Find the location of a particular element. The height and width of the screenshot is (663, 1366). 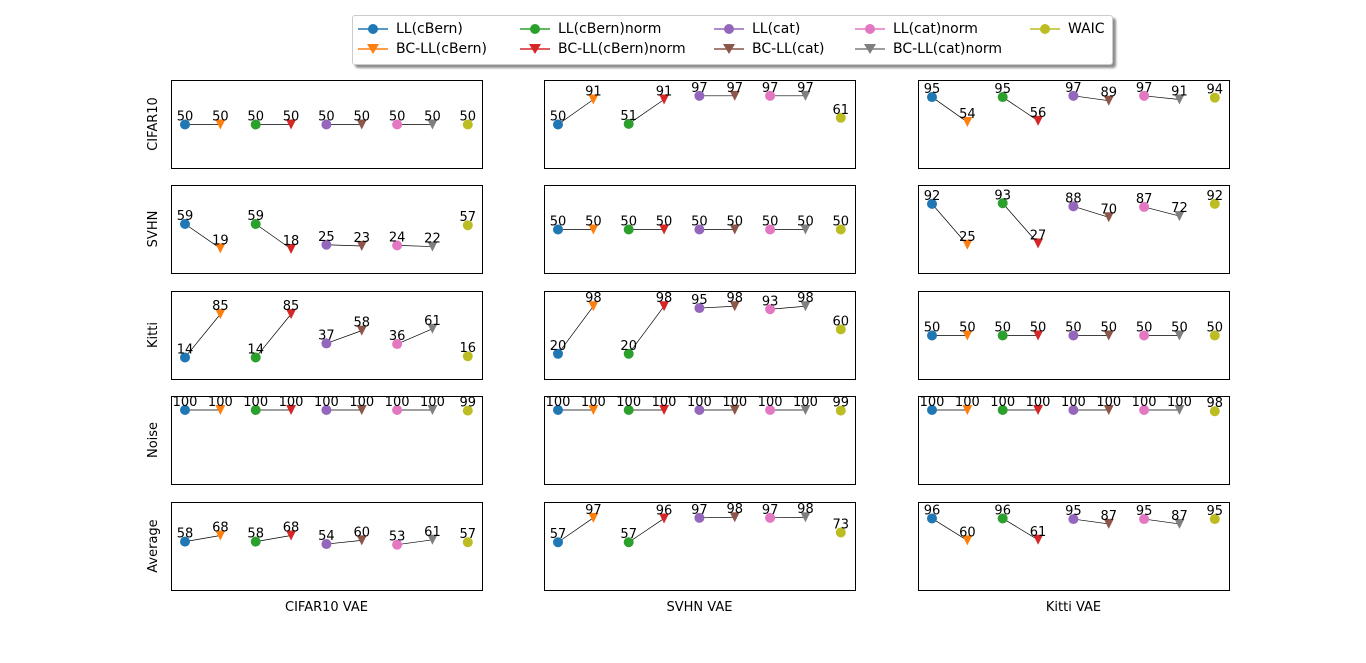

data-label-ll-cbern-norm: 95 is located at coordinates (1002, 89).